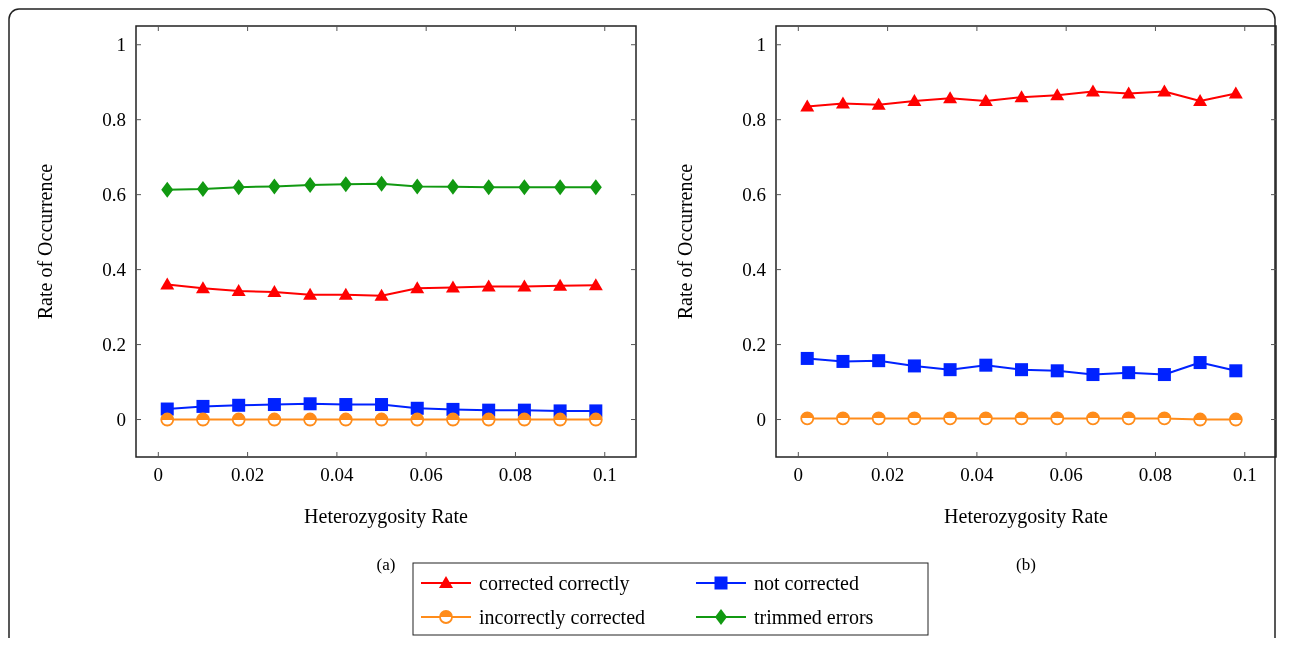  Describe the element at coordinates (1026, 564) in the screenshot. I see `text: (b)` at that location.